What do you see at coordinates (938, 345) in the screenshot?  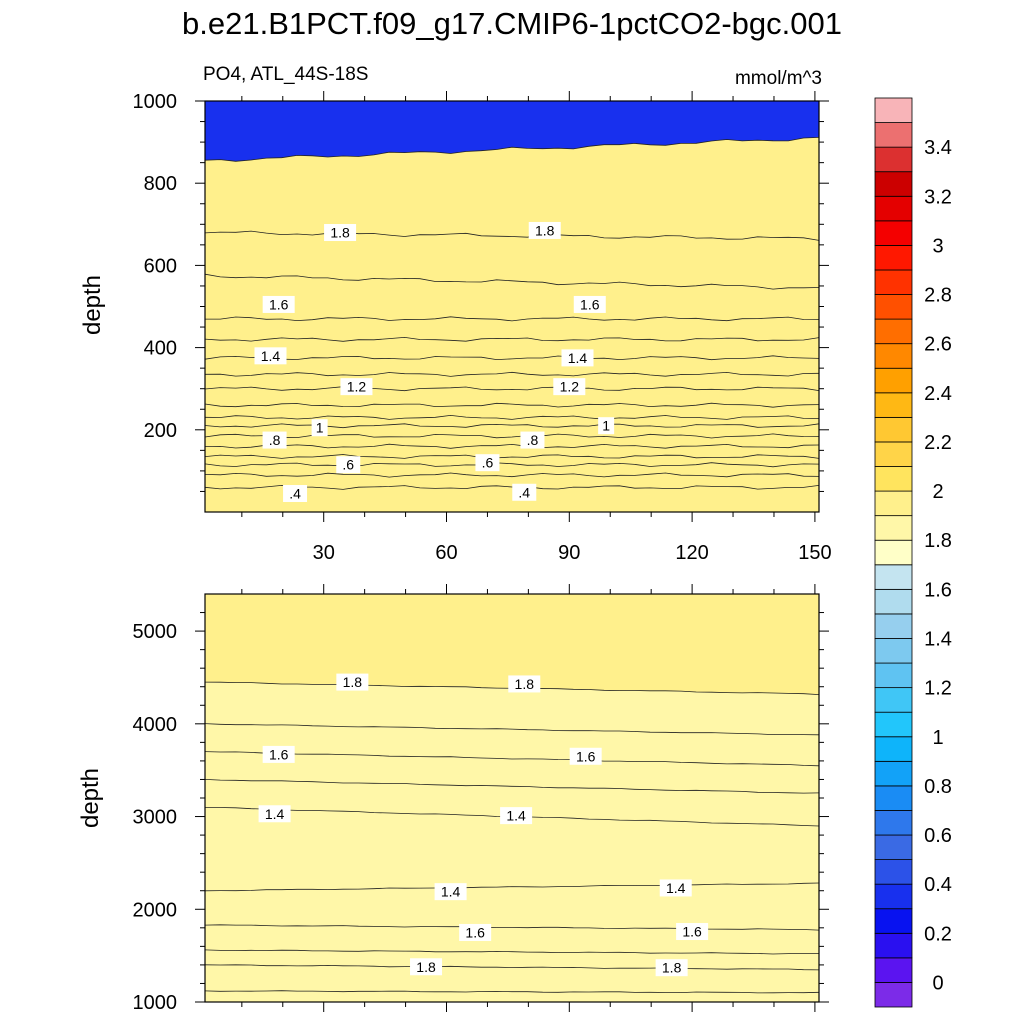 I see `colorbar-label: 2.6` at bounding box center [938, 345].